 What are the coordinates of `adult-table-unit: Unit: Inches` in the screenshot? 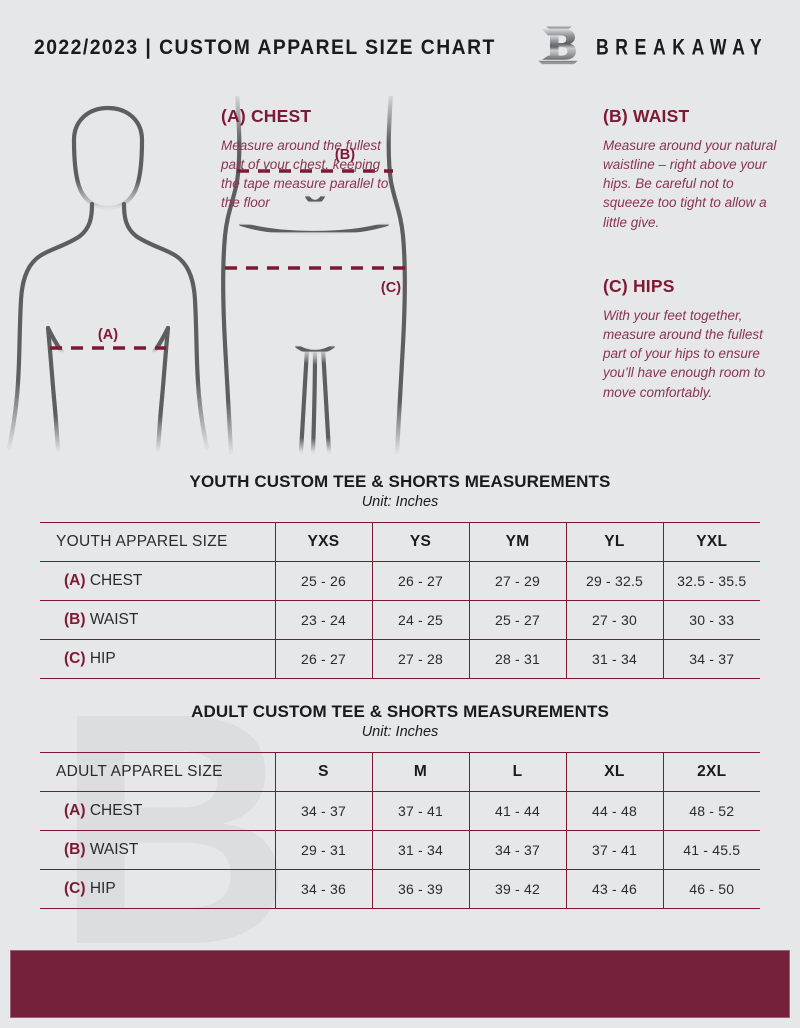 It's located at (400, 732).